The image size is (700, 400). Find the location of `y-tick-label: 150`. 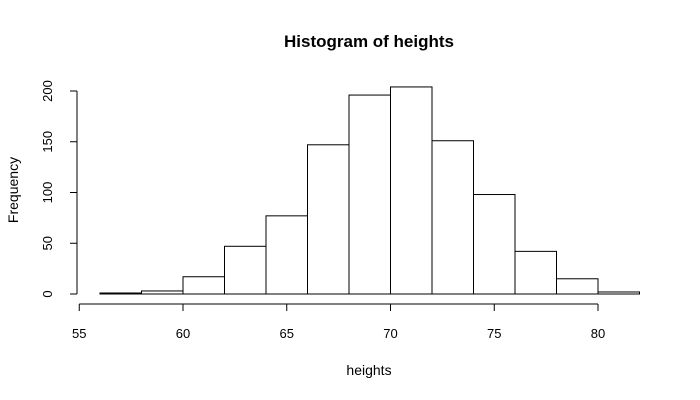

y-tick-label: 150 is located at coordinates (47, 142).